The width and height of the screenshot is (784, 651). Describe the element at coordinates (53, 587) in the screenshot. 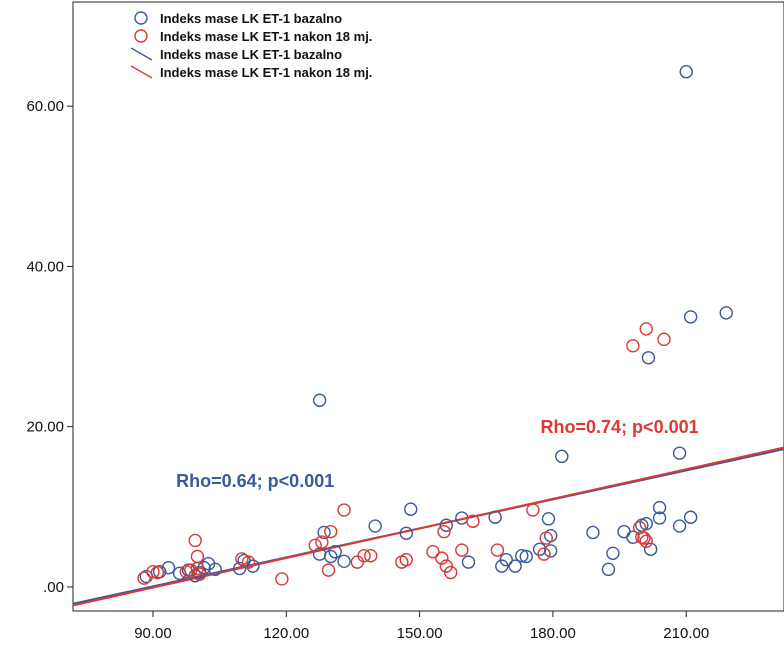

I see `y-tick-label: .00` at that location.